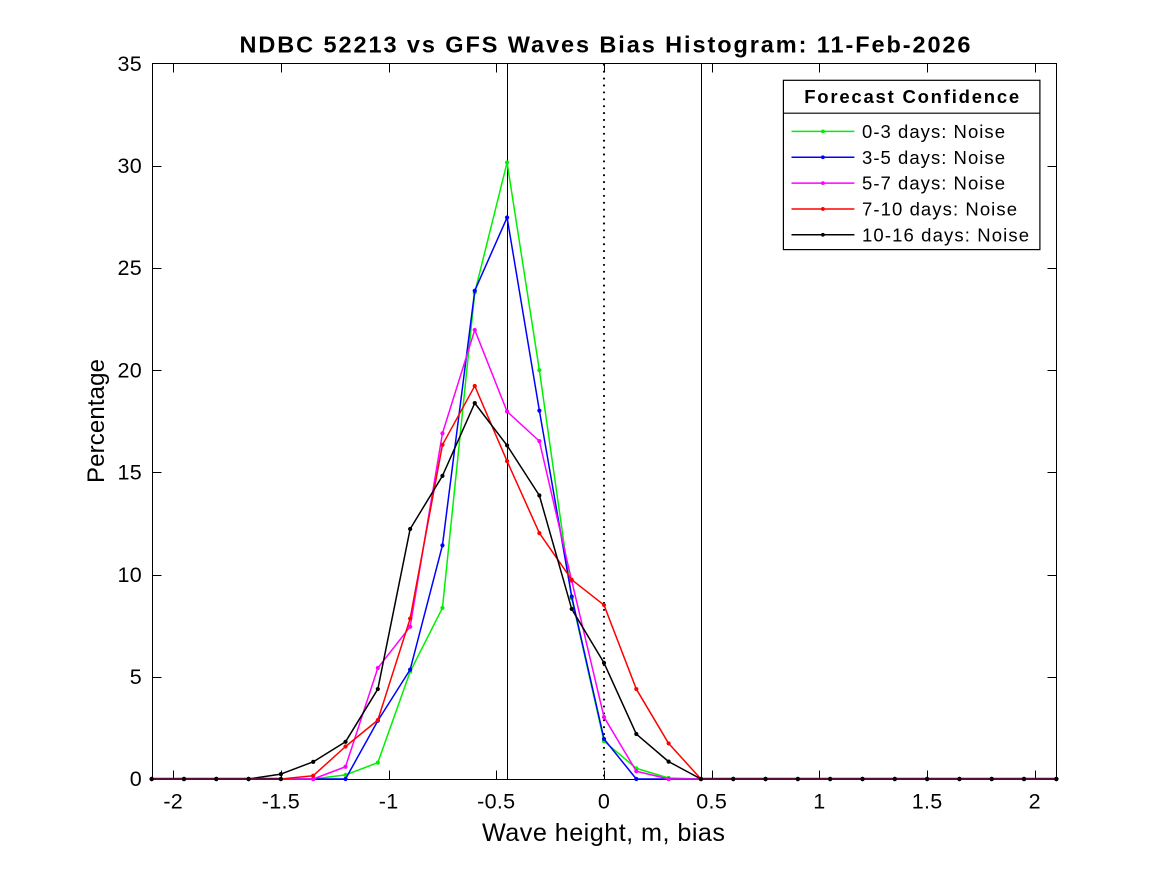 The image size is (1167, 875). What do you see at coordinates (129, 473) in the screenshot?
I see `svg-text: 15` at bounding box center [129, 473].